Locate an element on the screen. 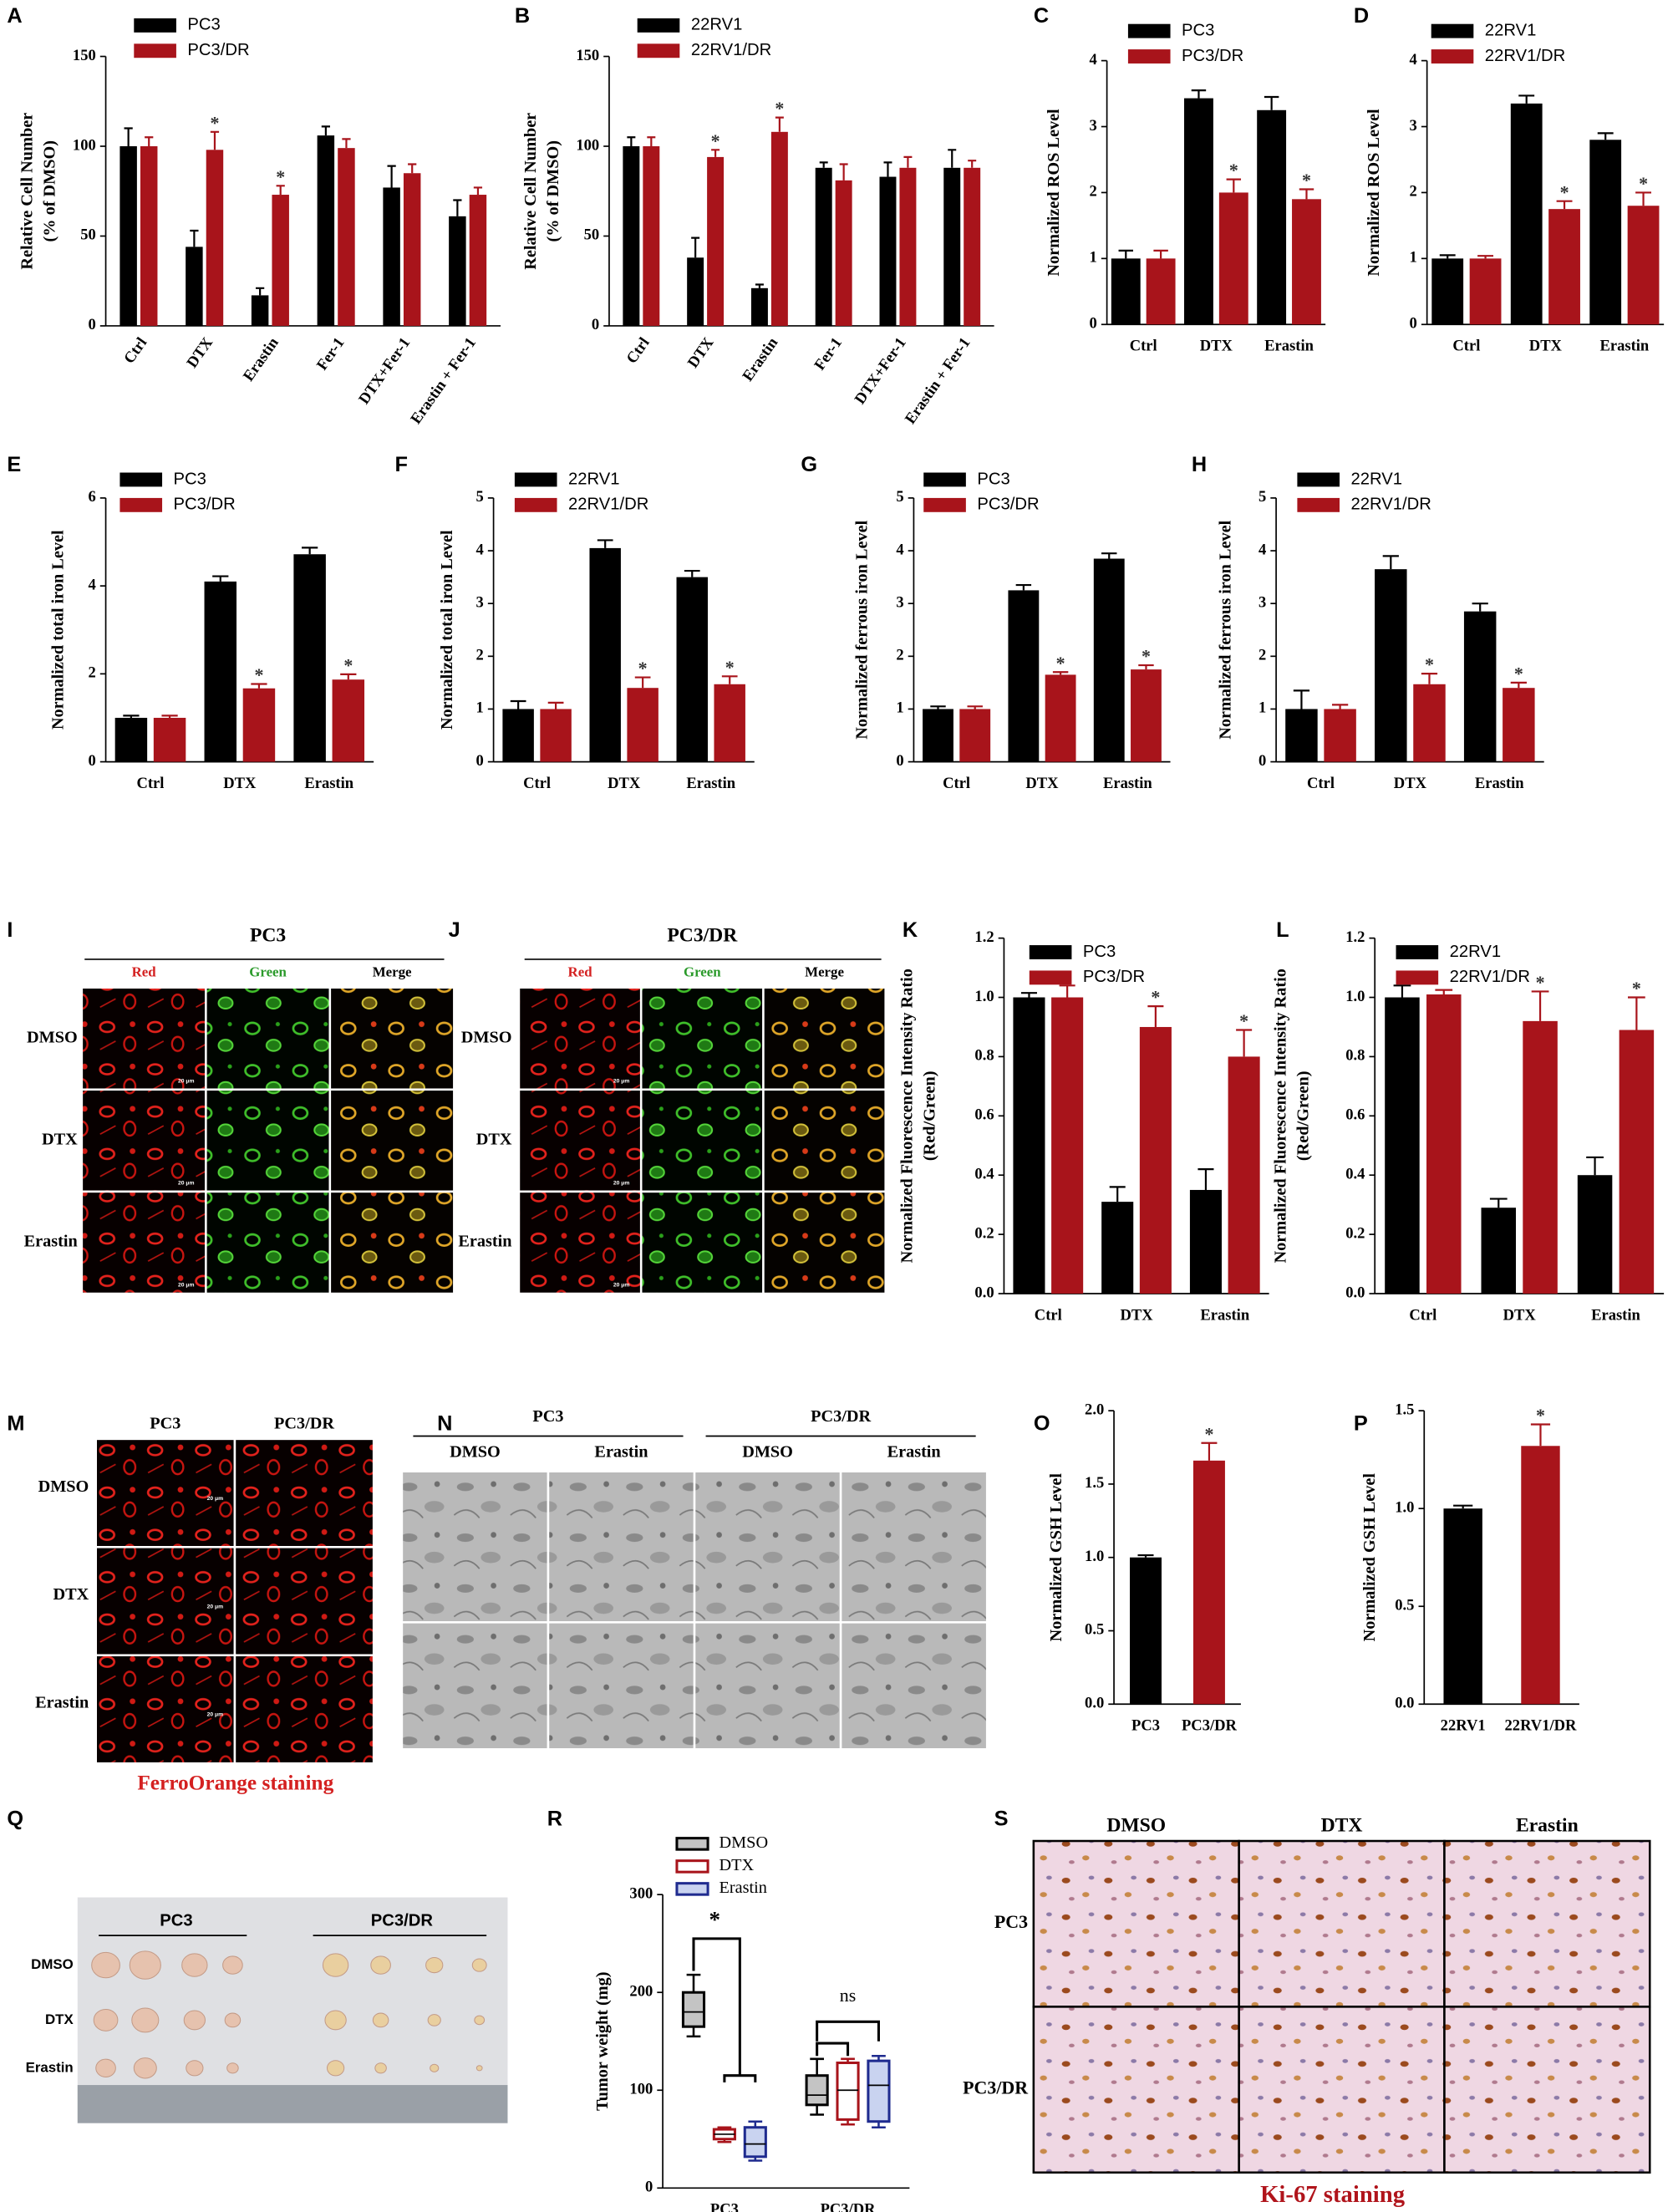  x-tick-label: Fer-1 is located at coordinates (828, 354).